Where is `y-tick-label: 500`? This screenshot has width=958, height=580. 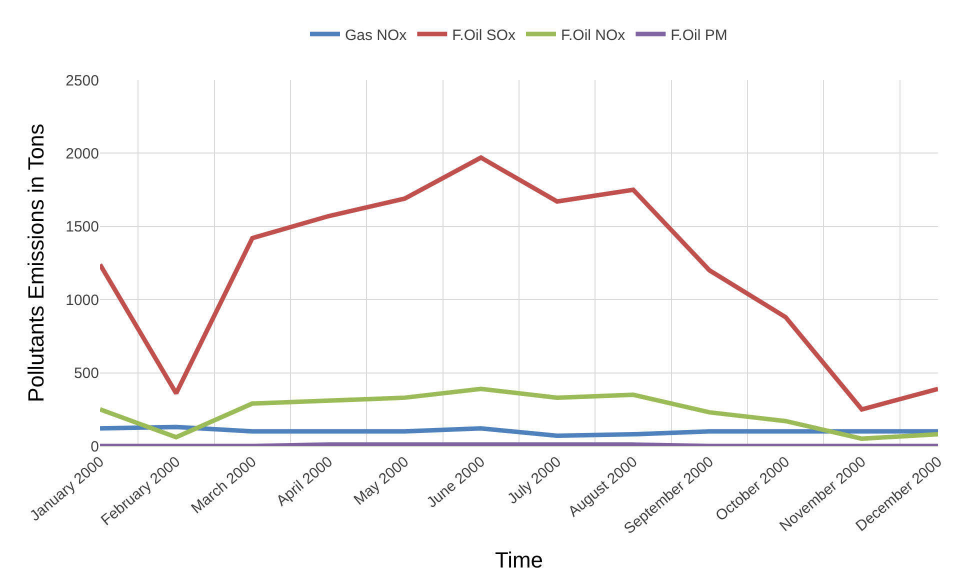
y-tick-label: 500 is located at coordinates (86, 373).